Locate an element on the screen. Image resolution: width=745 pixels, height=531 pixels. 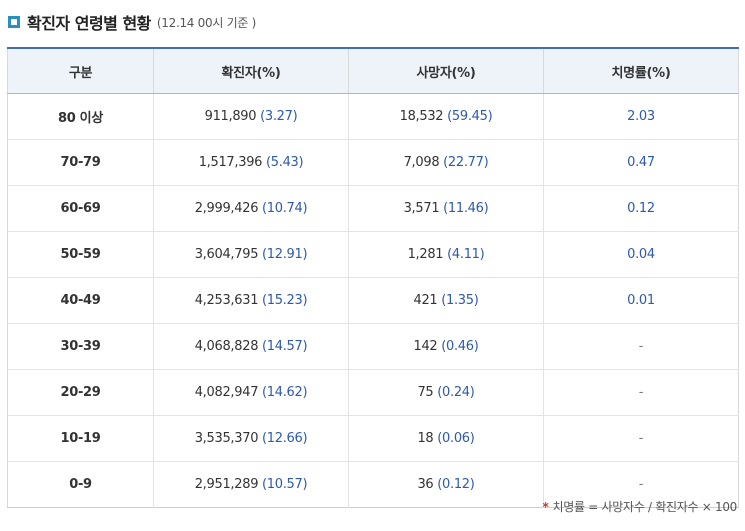
footnote: * 치명률 = 사망자수 / 확진자수 × 100 is located at coordinates (640, 506).